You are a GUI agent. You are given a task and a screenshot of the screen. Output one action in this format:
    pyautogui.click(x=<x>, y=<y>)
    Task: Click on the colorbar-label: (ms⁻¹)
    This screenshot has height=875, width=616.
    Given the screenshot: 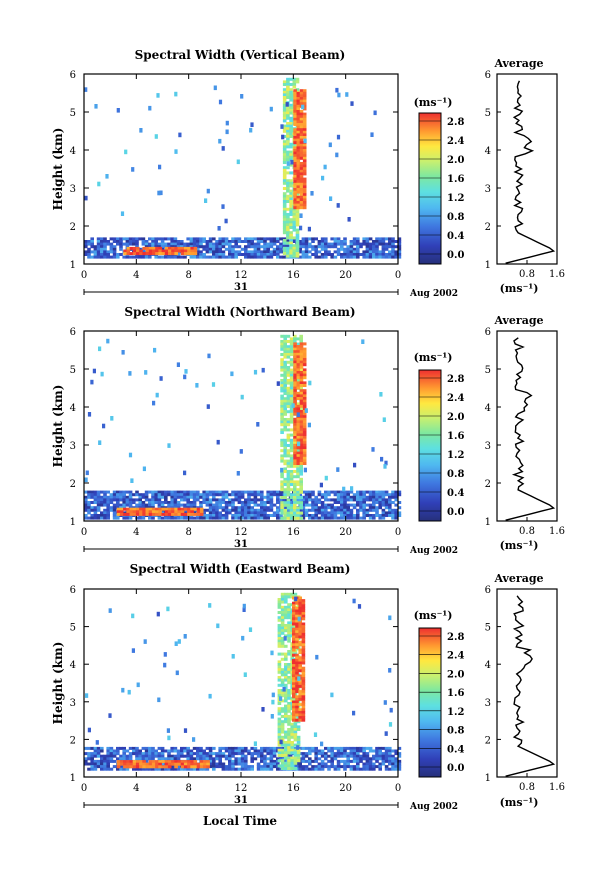 What is the action you would take?
    pyautogui.click(x=433, y=357)
    